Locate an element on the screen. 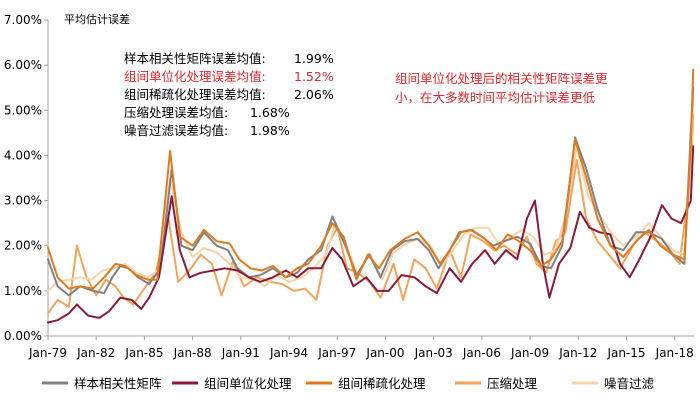 The height and width of the screenshot is (410, 700). legend: 样本相关性矩阵 组间单位化处理 组间稀疏化处理 压缩处理 噪音过滤 is located at coordinates (348, 383).